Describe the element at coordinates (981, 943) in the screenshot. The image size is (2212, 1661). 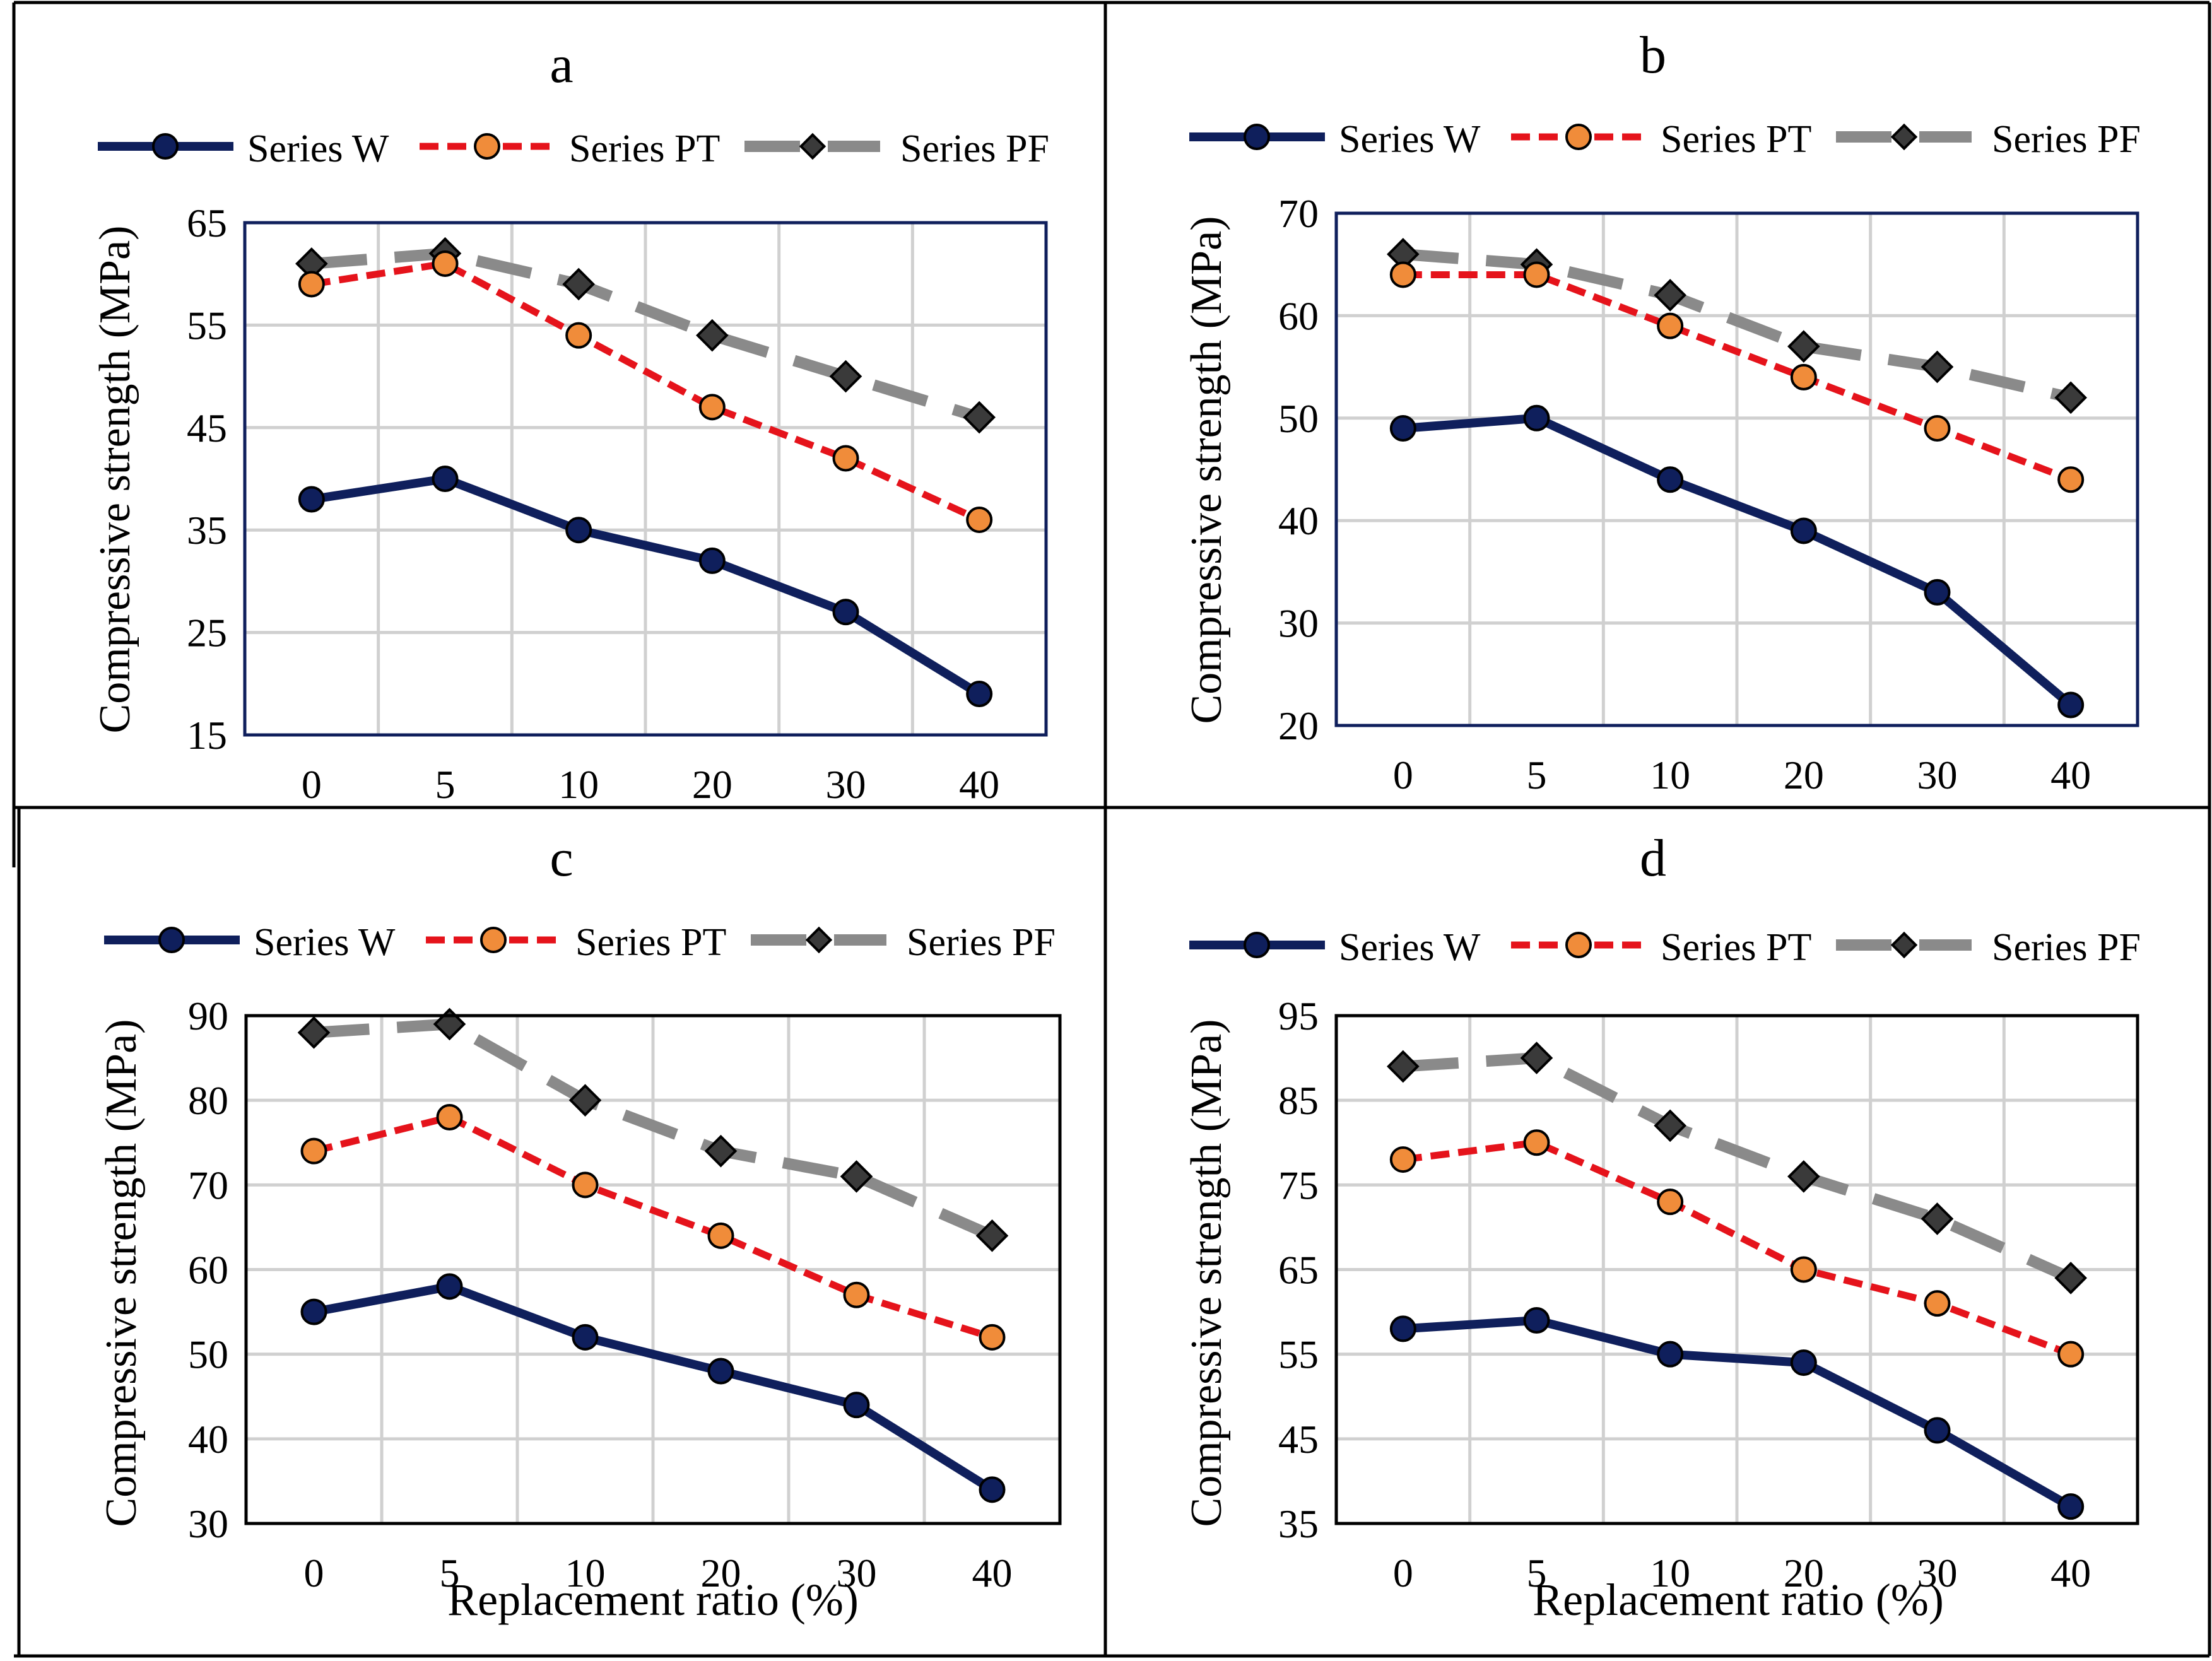
I see `legend-label-pf: Series PF` at that location.